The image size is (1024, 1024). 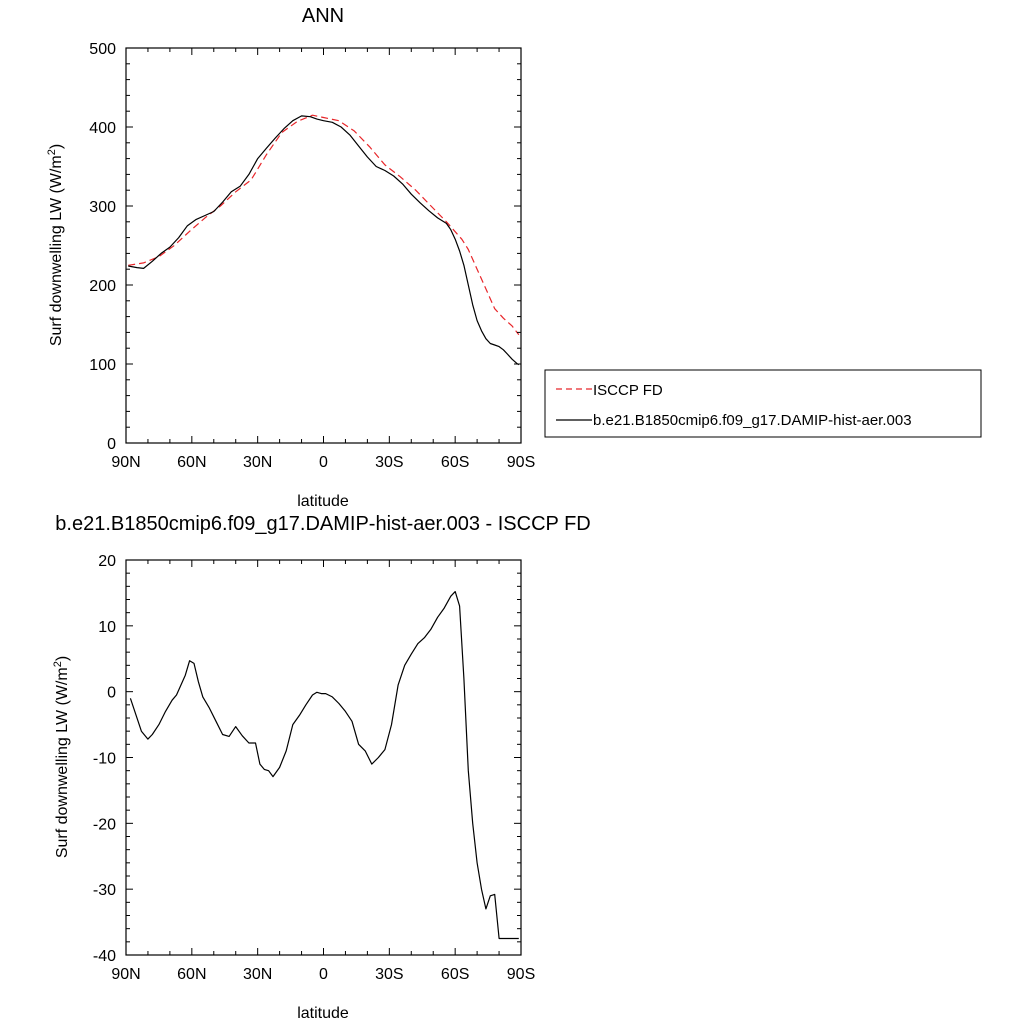 I want to click on bottom-y-axis-label: Surf downwelling LW (W/m2), so click(x=61, y=757).